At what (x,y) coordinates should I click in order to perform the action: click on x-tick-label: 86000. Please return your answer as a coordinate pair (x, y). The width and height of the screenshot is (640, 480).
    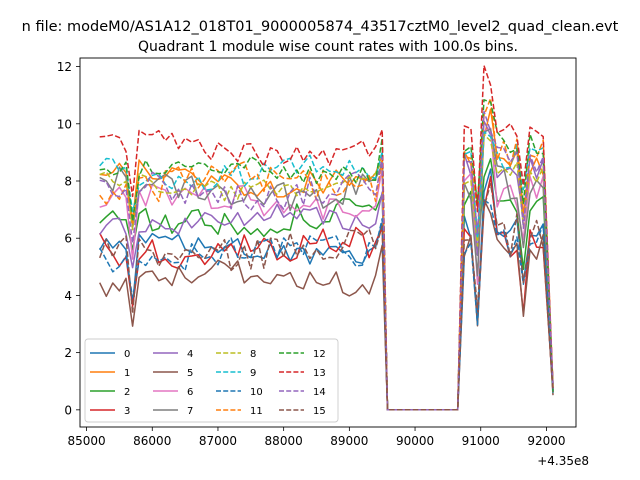
    Looking at the image, I should click on (152, 441).